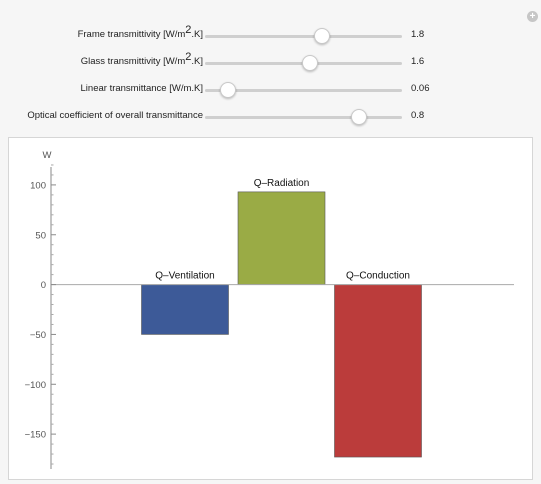  What do you see at coordinates (303, 36) in the screenshot?
I see `frame-transmittivity-slider` at bounding box center [303, 36].